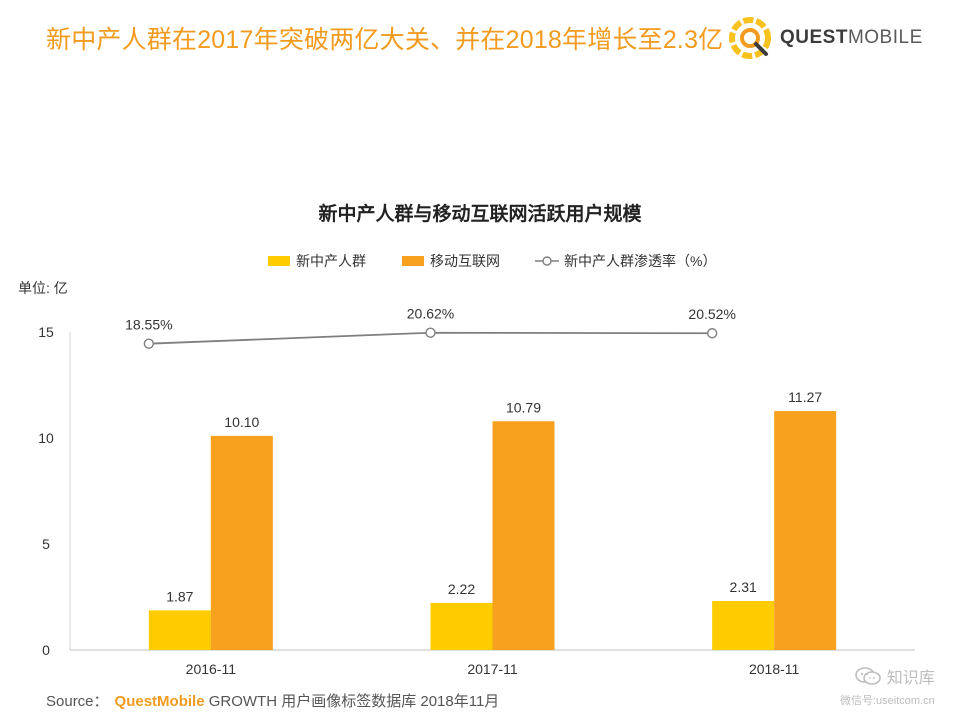 The height and width of the screenshot is (720, 960). I want to click on data-label-mobile: 10.79, so click(523, 407).